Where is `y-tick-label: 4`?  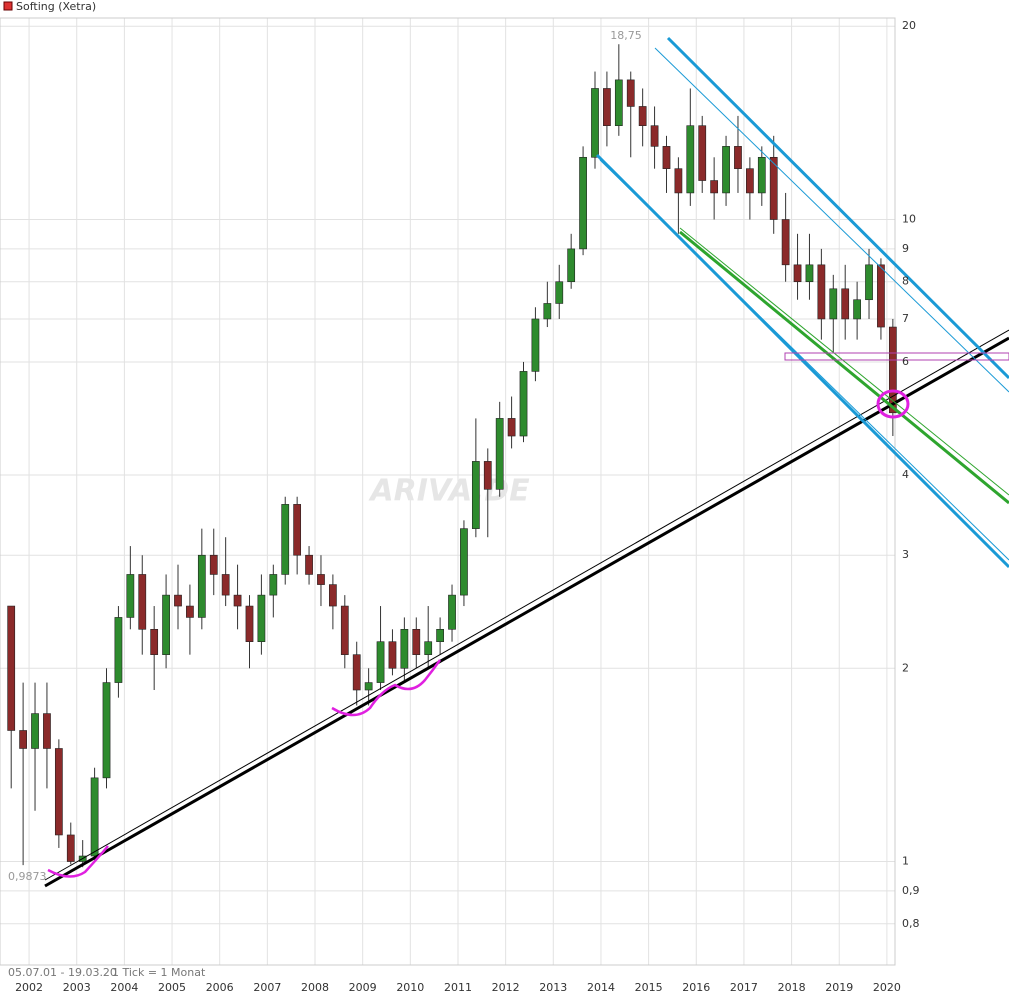 y-tick-label: 4 is located at coordinates (905, 474).